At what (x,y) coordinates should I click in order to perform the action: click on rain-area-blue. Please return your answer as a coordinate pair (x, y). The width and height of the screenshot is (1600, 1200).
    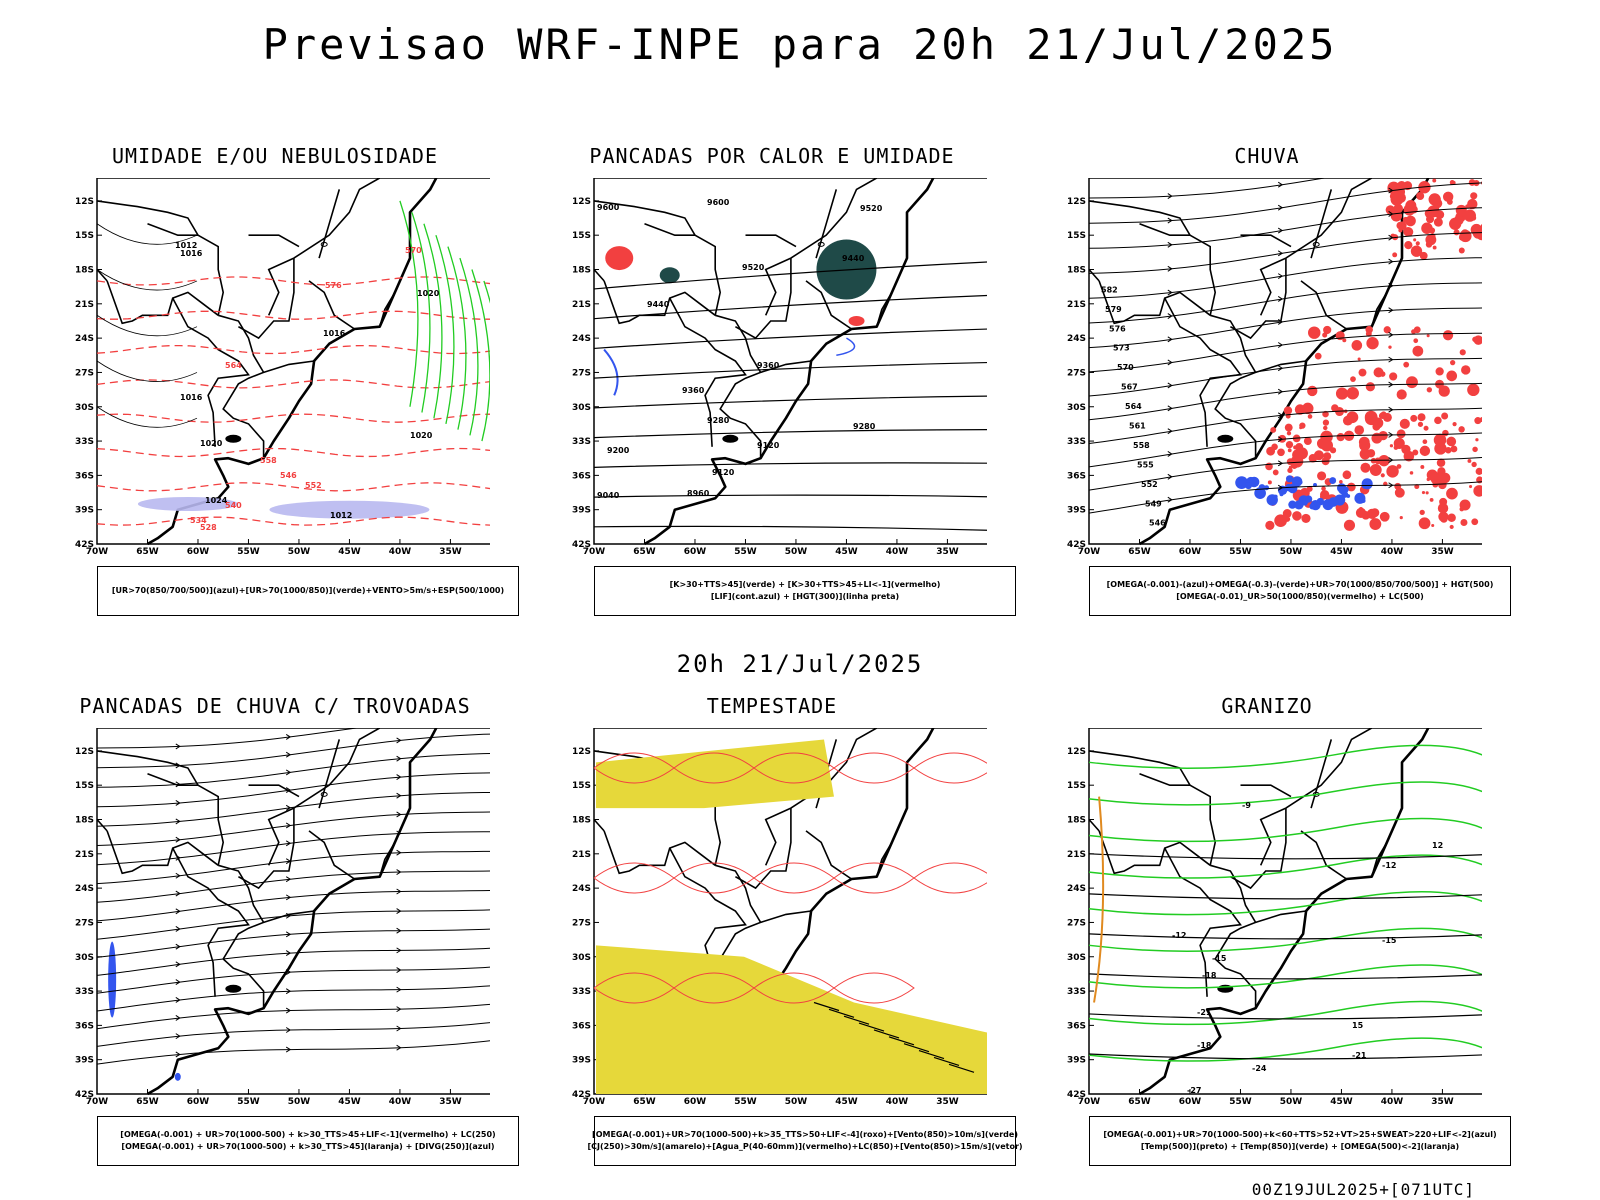
    Looking at the image, I should click on (1248, 486).